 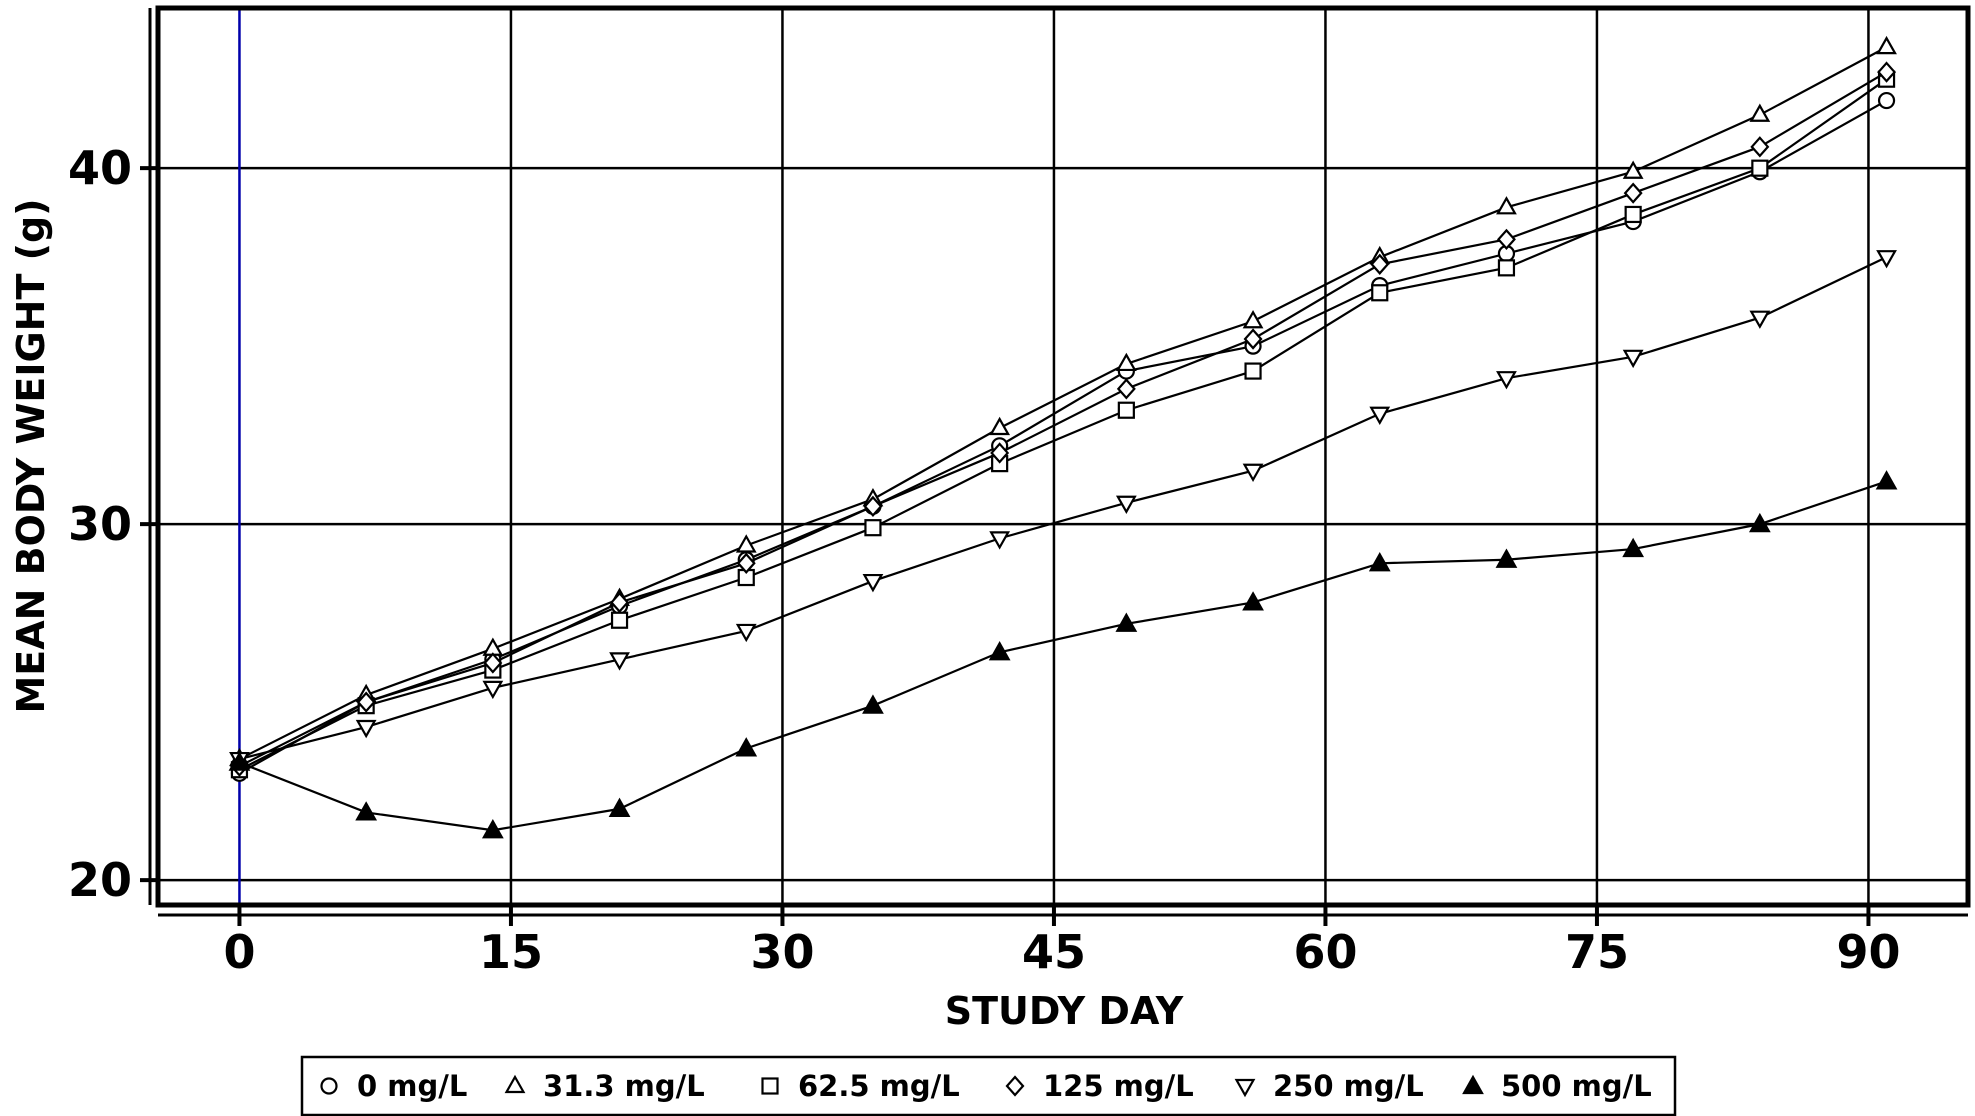 I want to click on x-tick-label: 60, so click(x=1325, y=952).